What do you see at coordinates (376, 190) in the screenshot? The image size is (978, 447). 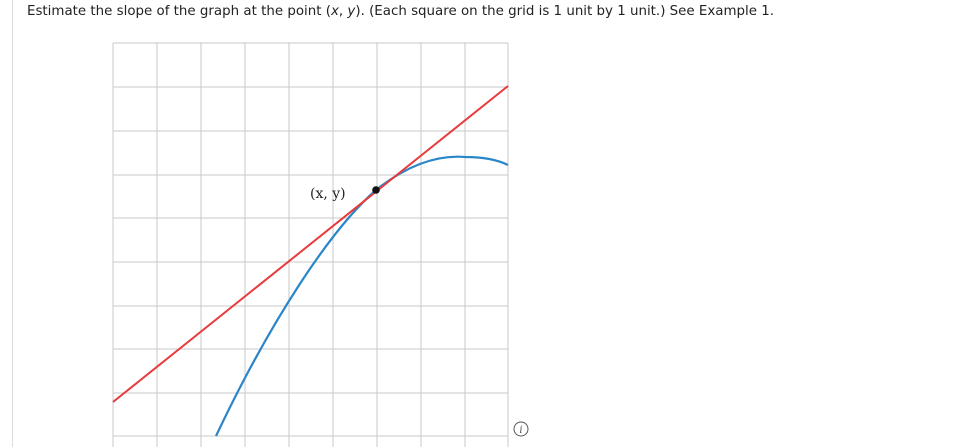 I see `point` at bounding box center [376, 190].